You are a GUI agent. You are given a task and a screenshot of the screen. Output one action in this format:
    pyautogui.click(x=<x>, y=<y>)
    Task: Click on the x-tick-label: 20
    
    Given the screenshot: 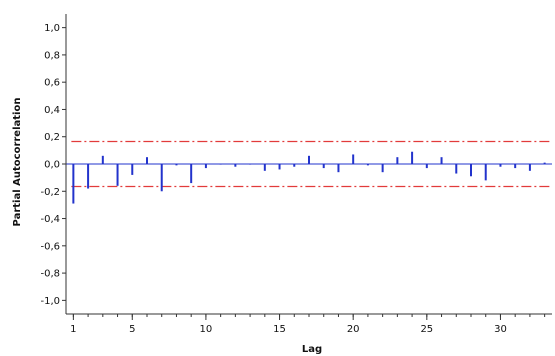 What is the action you would take?
    pyautogui.click(x=353, y=329)
    